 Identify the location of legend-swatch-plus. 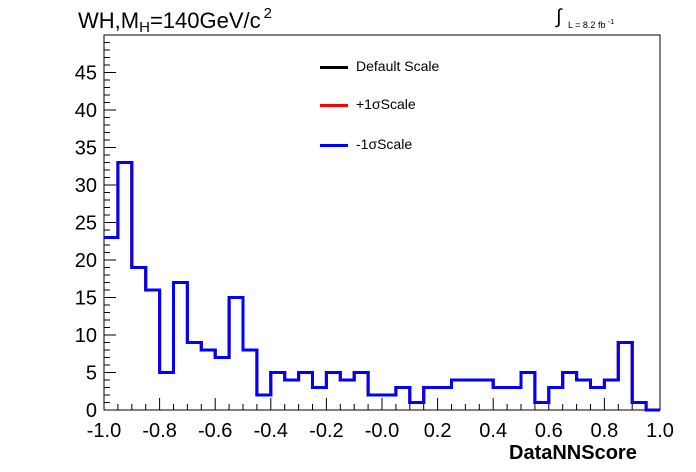
(334, 105).